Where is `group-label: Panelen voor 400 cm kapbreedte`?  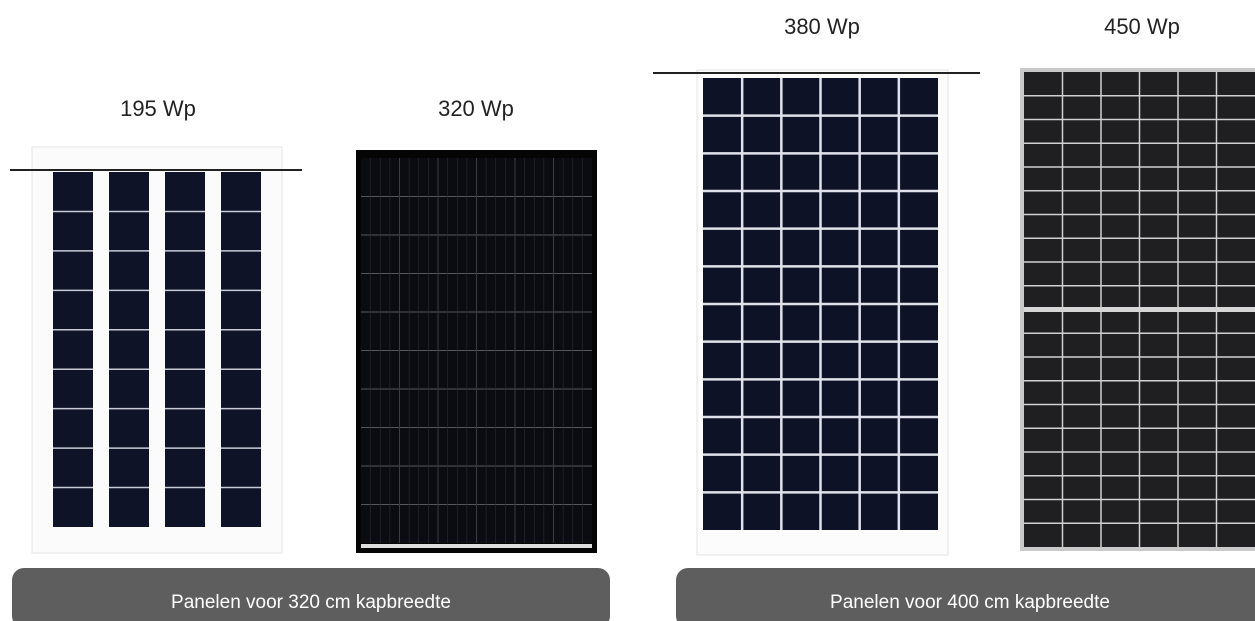
group-label: Panelen voor 400 cm kapbreedte is located at coordinates (970, 602).